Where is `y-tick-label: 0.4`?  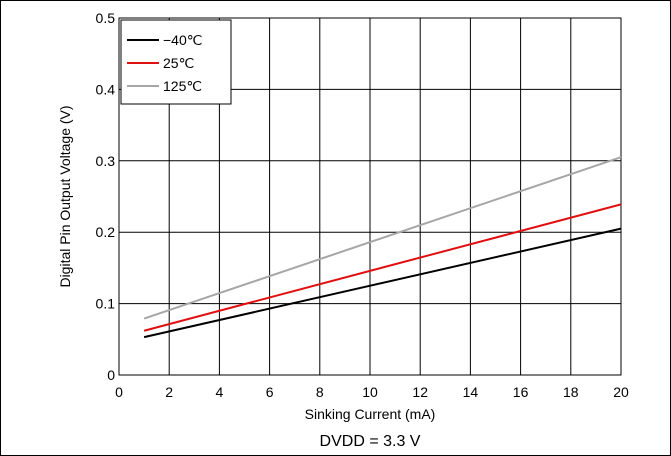
y-tick-label: 0.4 is located at coordinates (106, 89).